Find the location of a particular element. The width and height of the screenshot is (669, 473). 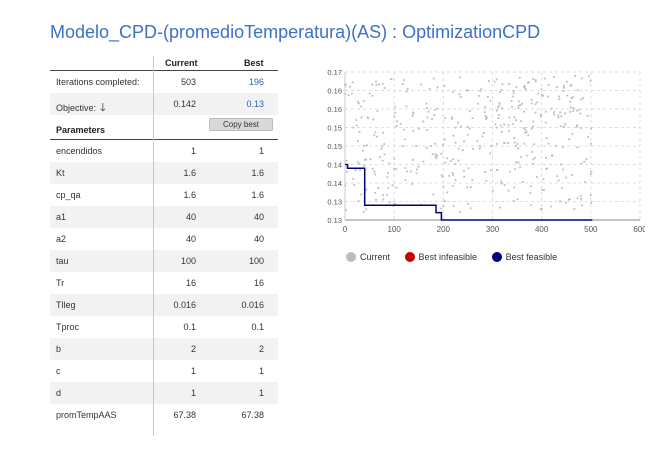

current-points is located at coordinates (468, 144).